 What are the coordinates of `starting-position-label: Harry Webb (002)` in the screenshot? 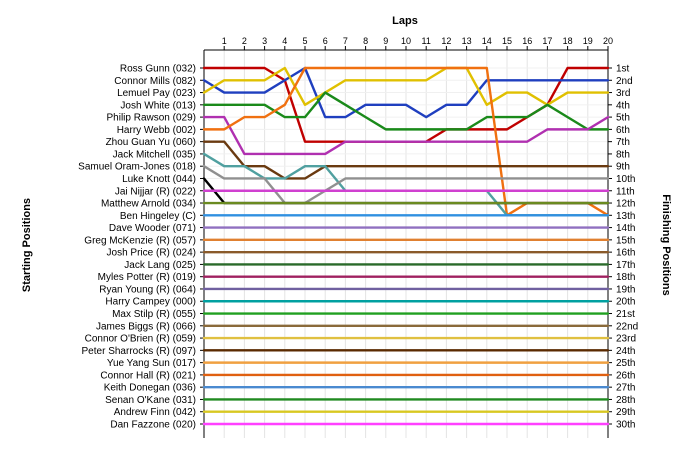 It's located at (156, 130).